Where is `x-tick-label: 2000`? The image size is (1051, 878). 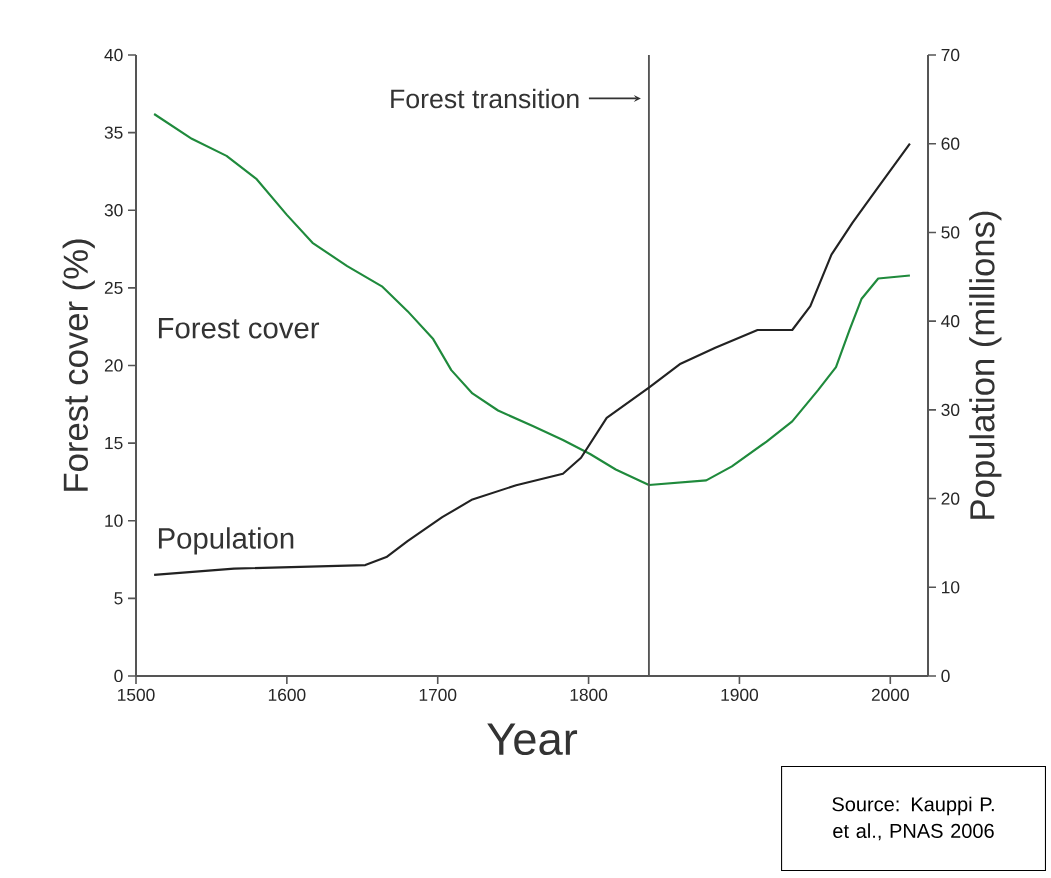 x-tick-label: 2000 is located at coordinates (890, 694).